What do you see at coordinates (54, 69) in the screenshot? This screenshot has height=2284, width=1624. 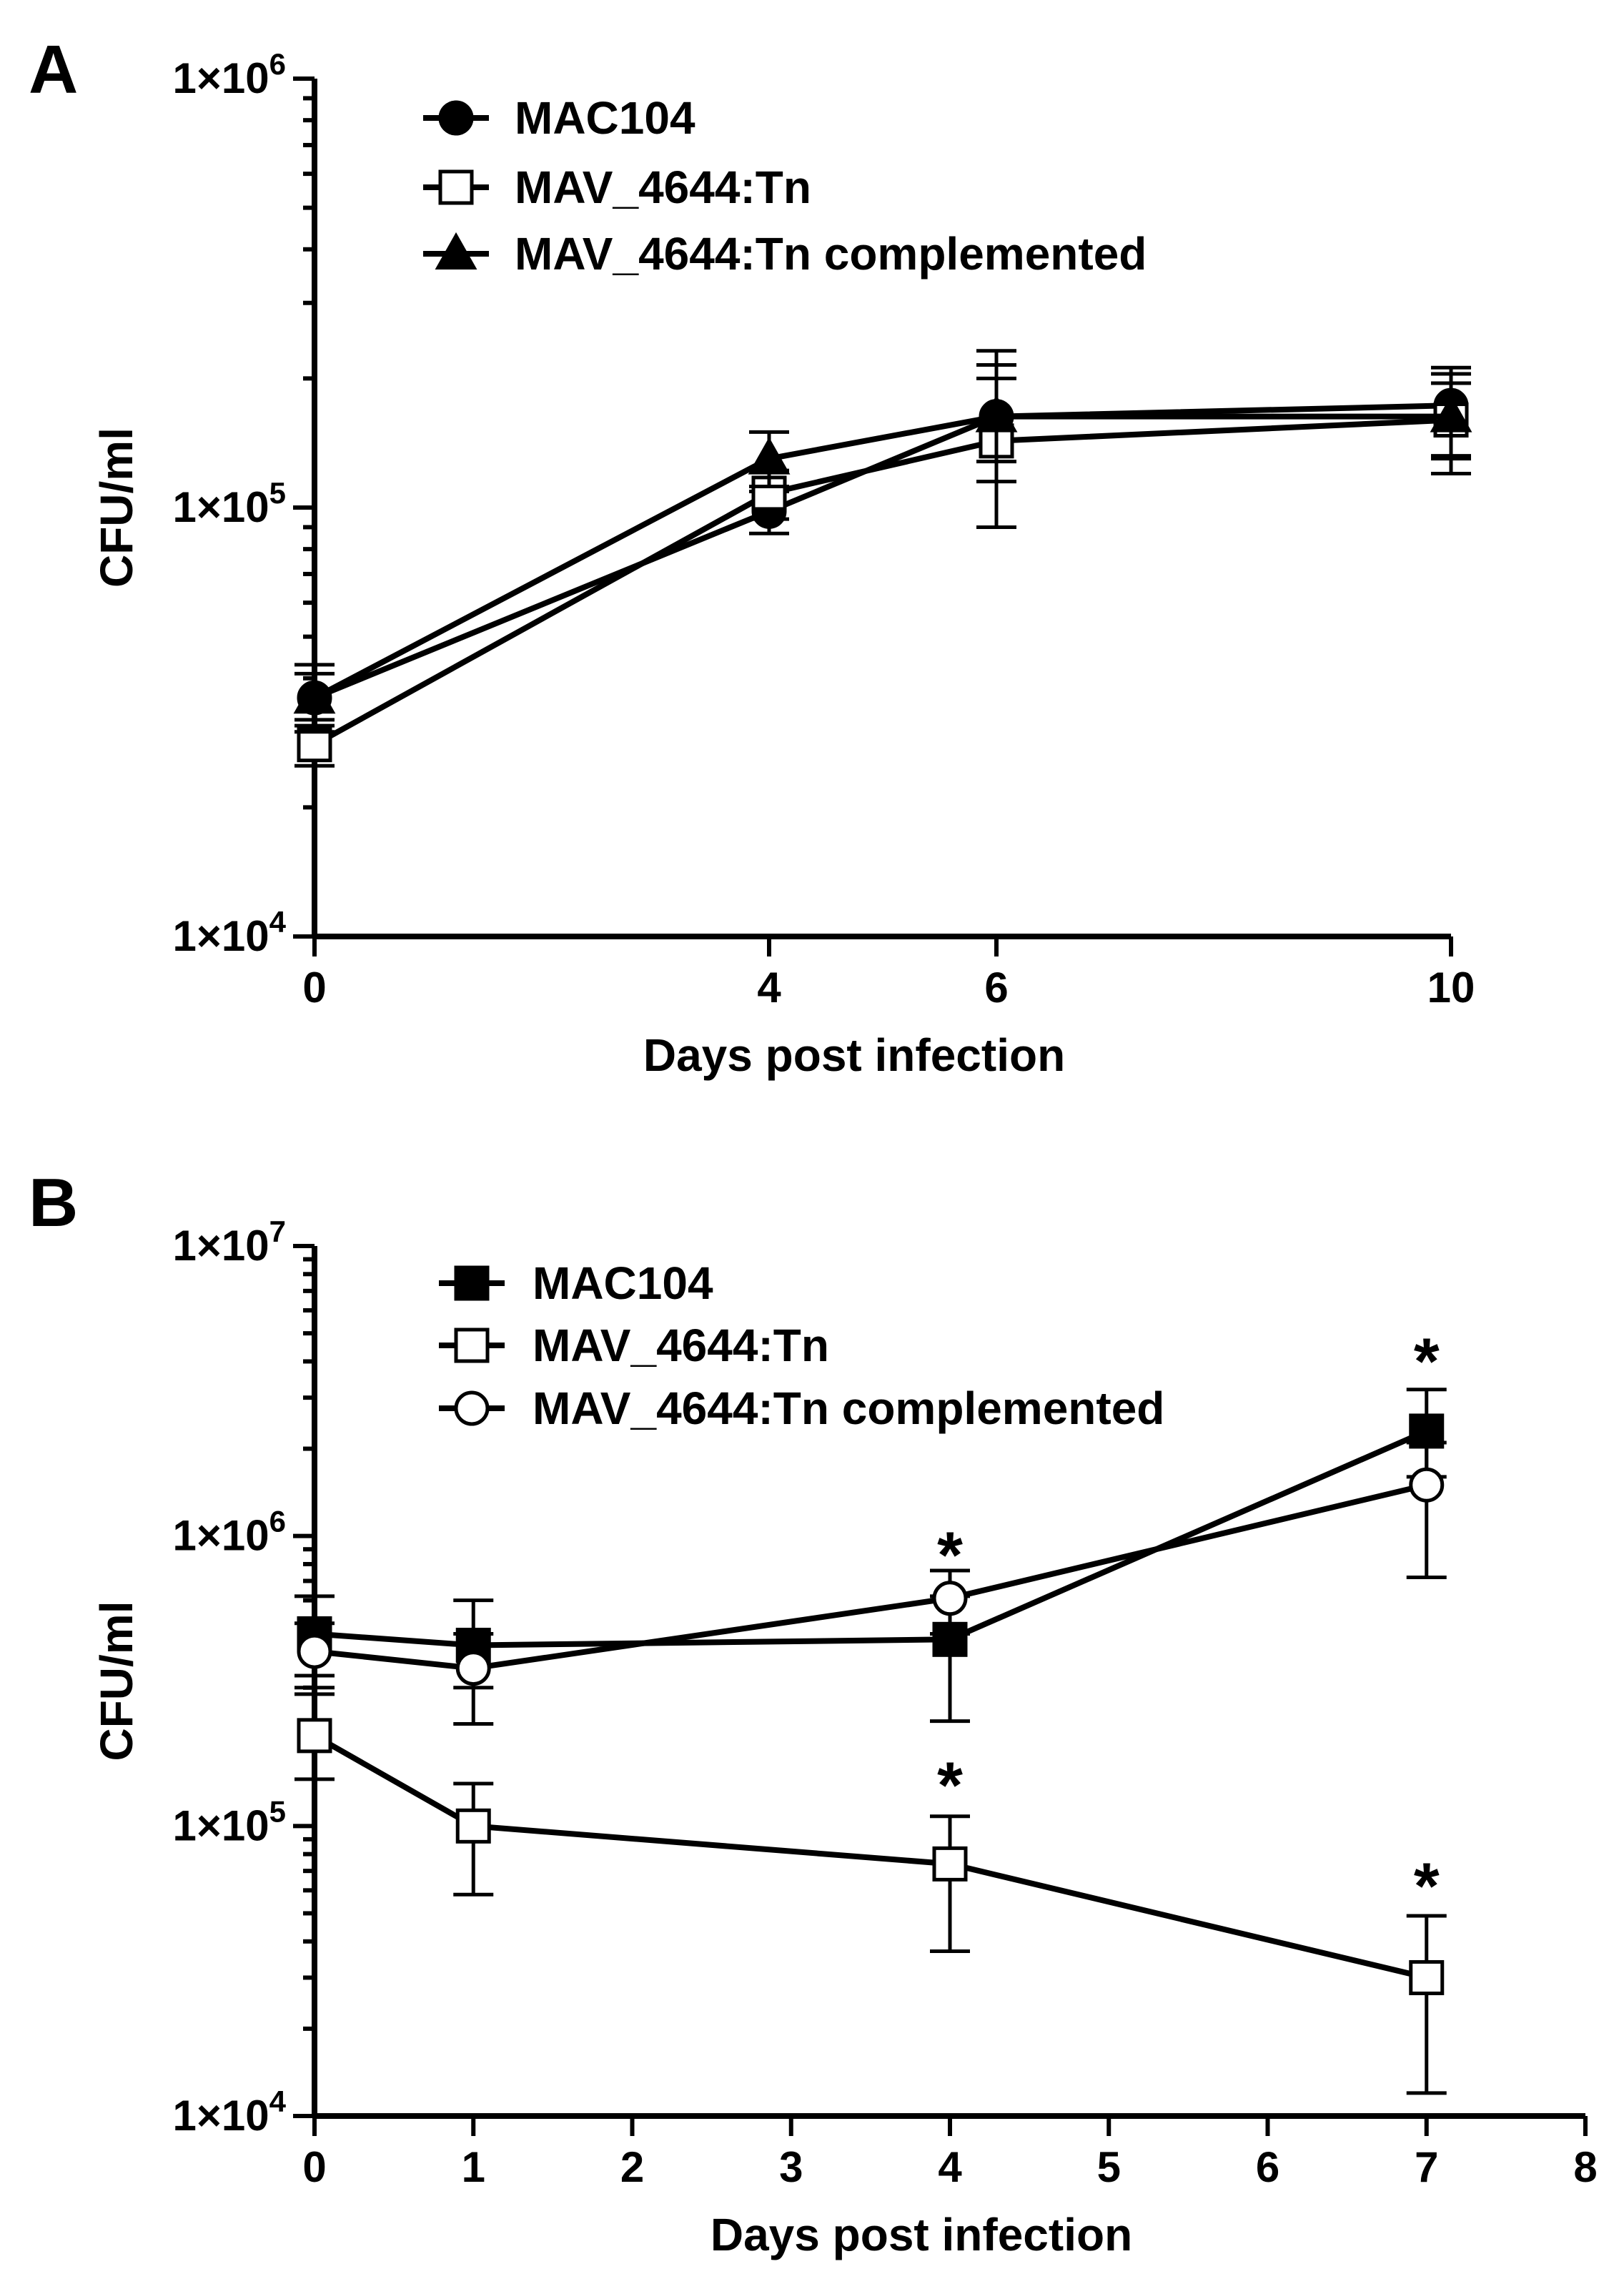 I see `panel-letter: A` at bounding box center [54, 69].